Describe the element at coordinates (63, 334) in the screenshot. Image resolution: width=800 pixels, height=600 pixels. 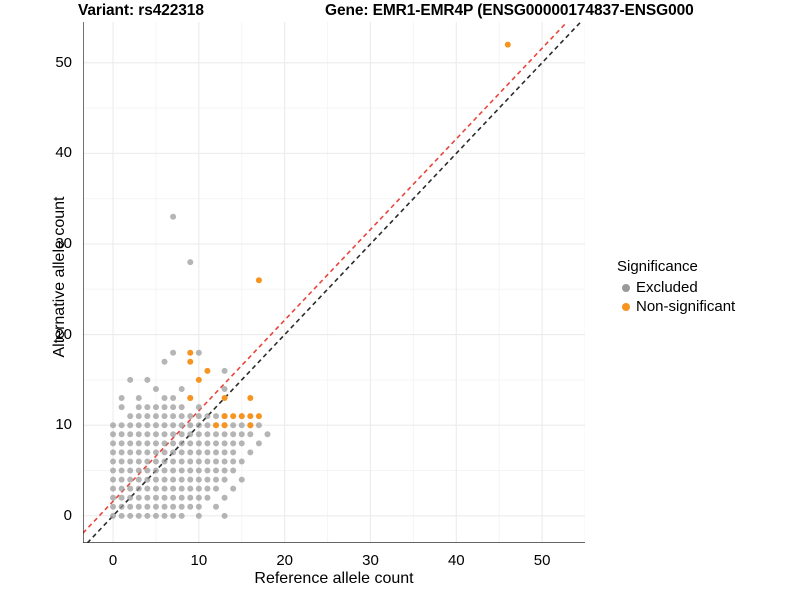
I see `y-tick-label: 20` at that location.